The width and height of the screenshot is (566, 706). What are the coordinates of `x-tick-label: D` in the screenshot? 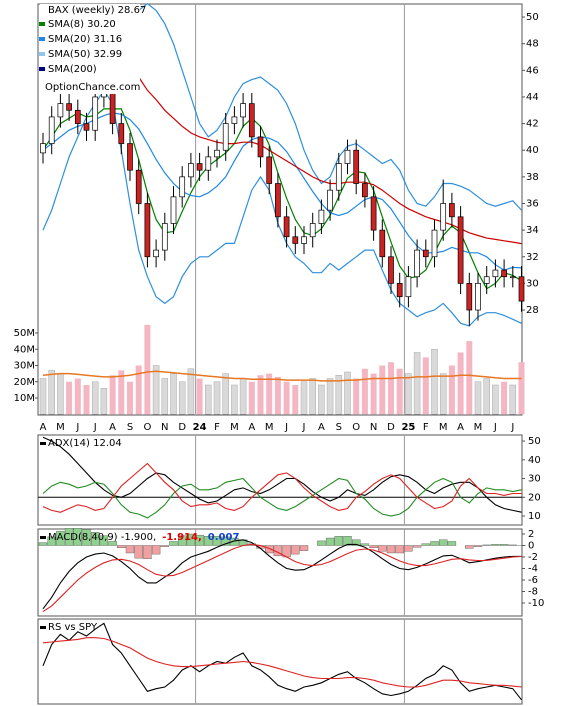 It's located at (182, 427).